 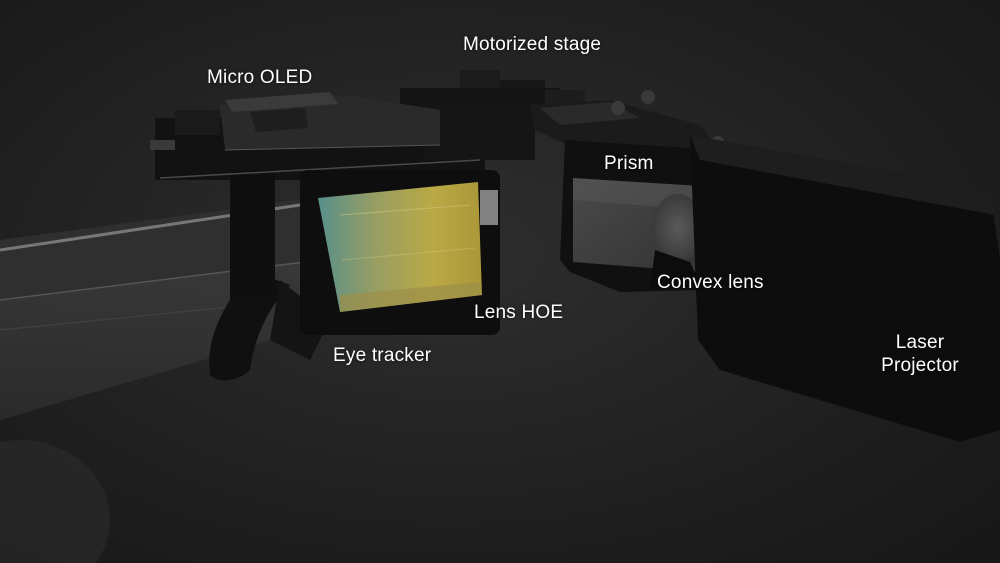 I want to click on lens-hoe, so click(x=400, y=252).